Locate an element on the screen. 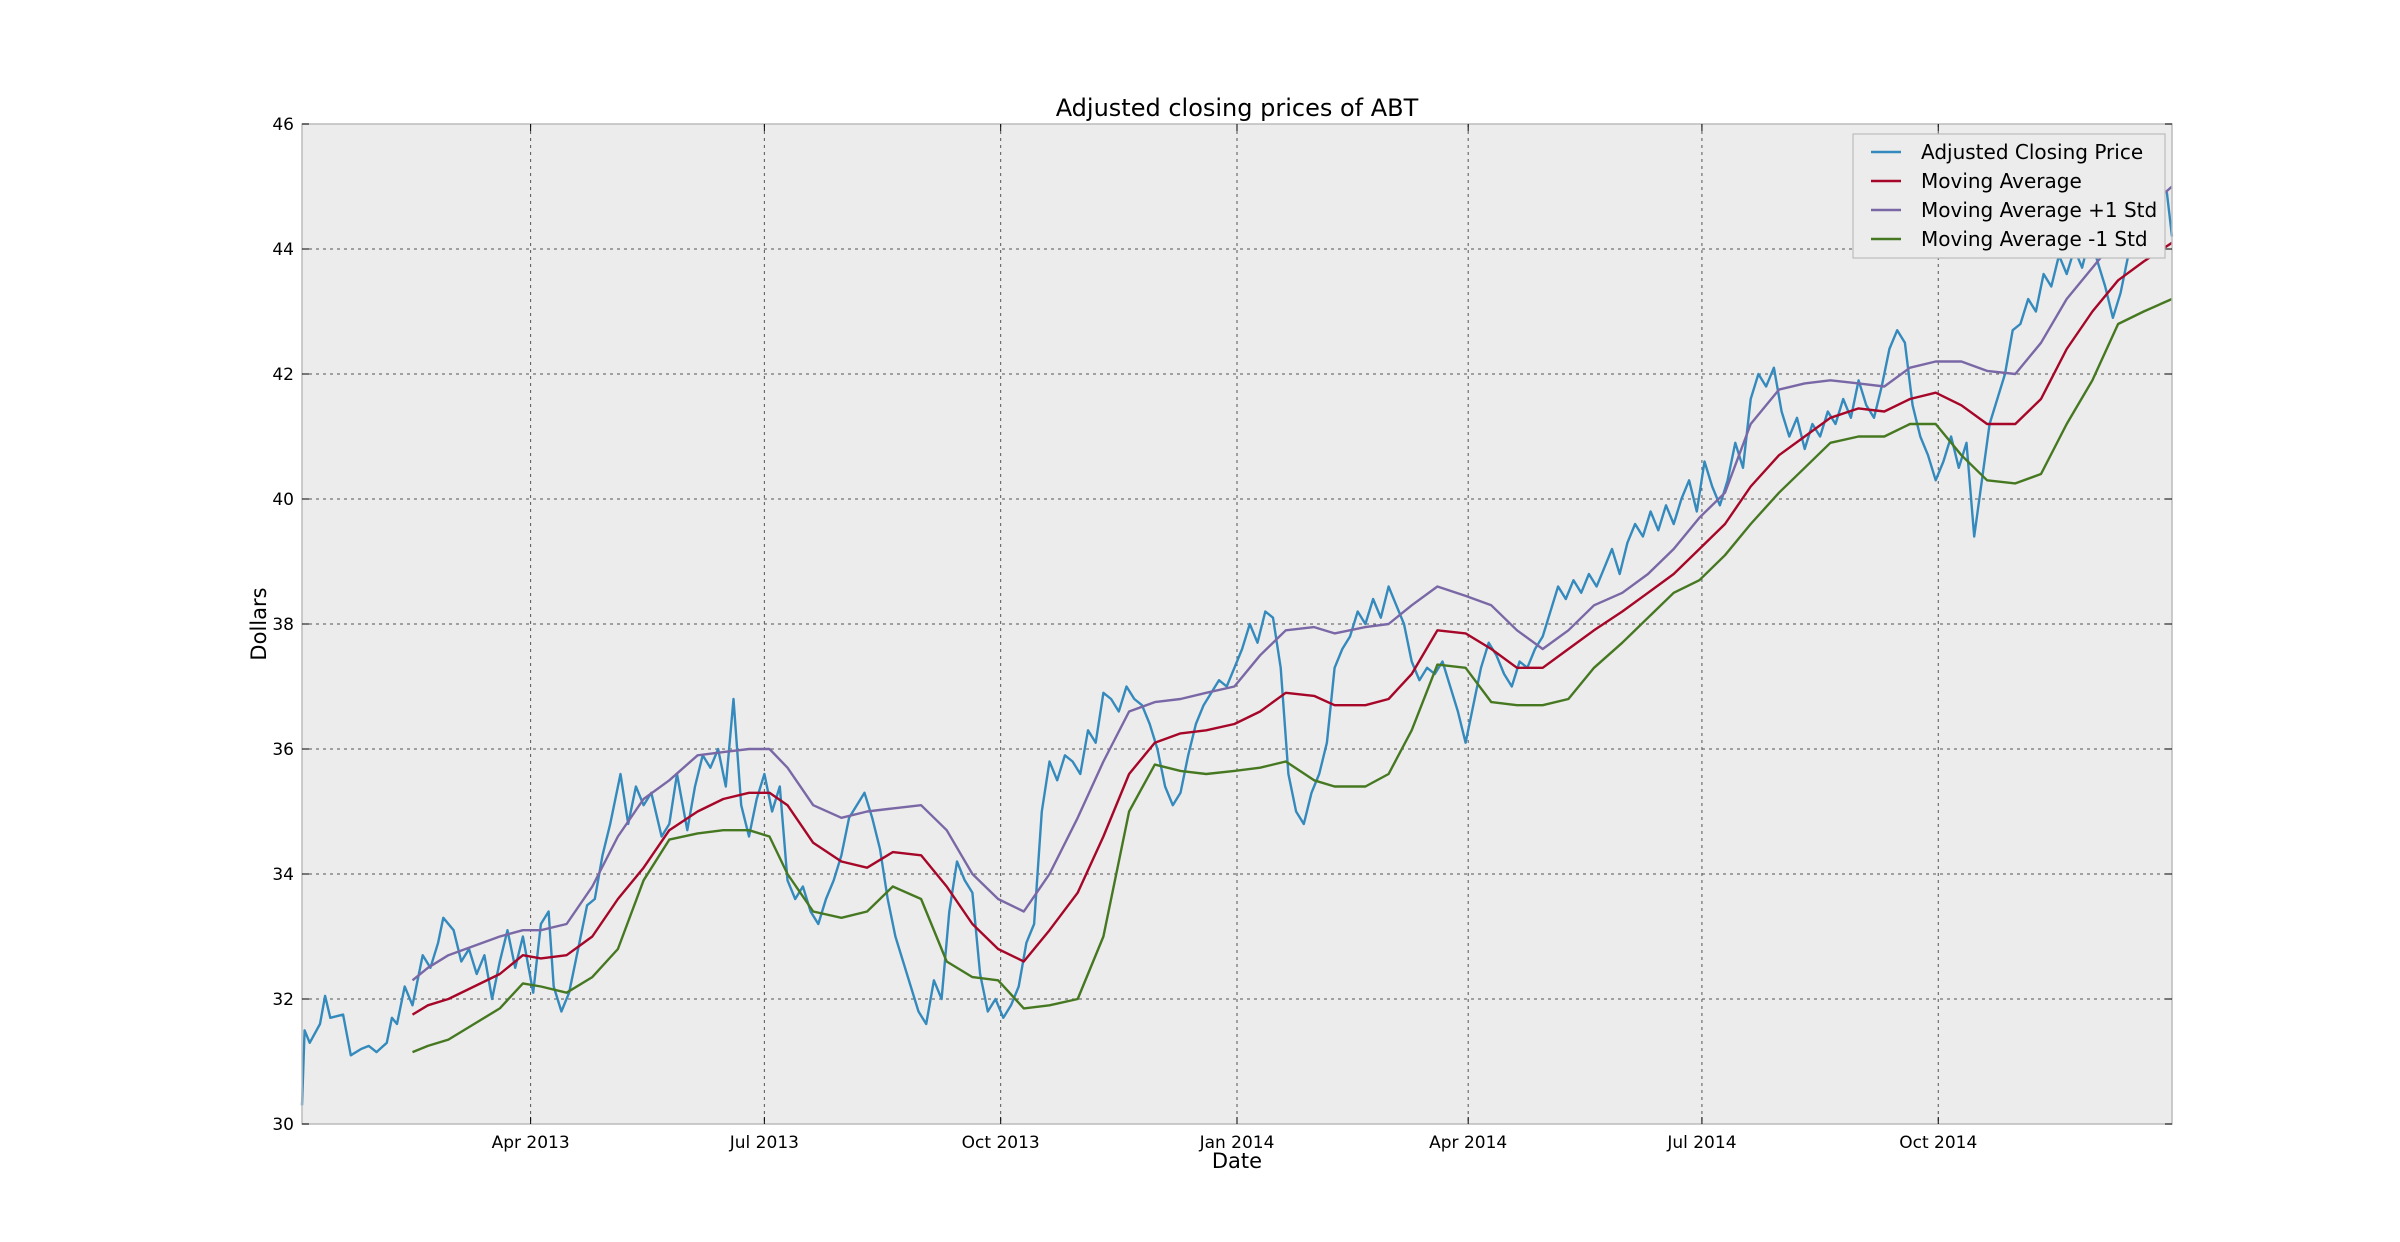 Image resolution: width=2400 pixels, height=1242 pixels. y-tick-label: 32 is located at coordinates (283, 1000).